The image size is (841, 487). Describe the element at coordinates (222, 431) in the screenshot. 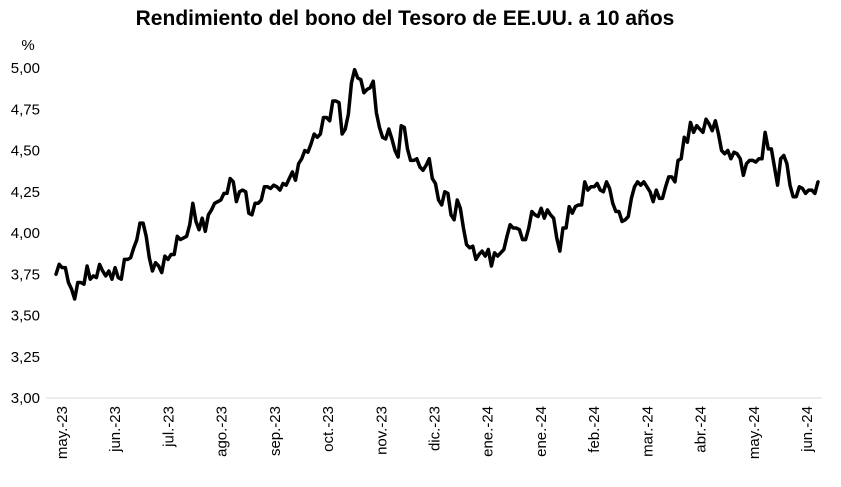

I see `x-tick-label: ago.-23` at that location.